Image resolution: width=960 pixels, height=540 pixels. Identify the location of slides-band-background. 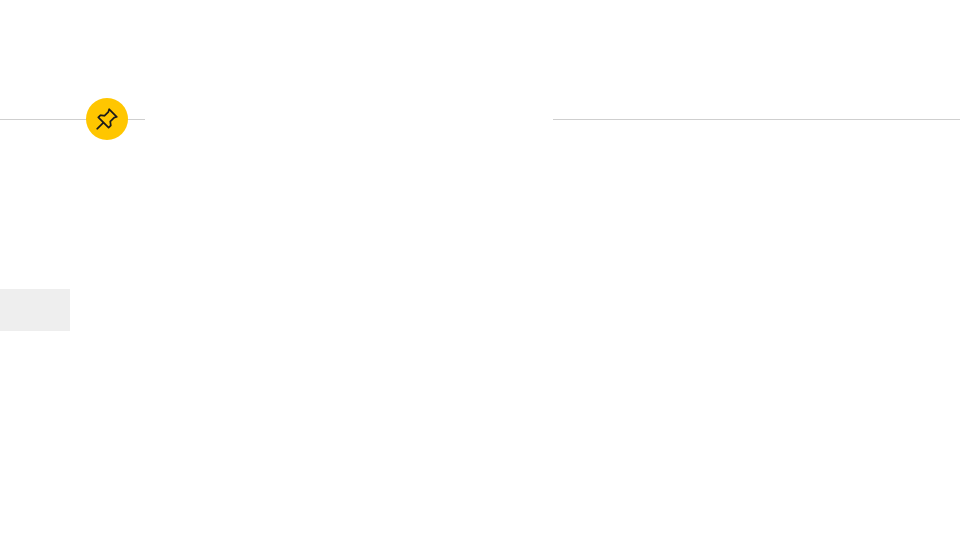
(35, 310).